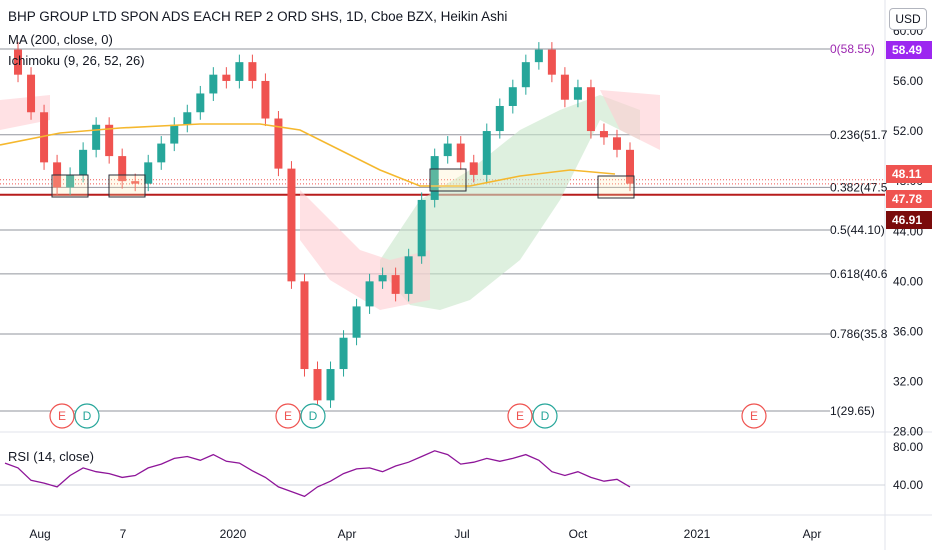  Describe the element at coordinates (908, 331) in the screenshot. I see `y-tick-label: 36.00` at that location.